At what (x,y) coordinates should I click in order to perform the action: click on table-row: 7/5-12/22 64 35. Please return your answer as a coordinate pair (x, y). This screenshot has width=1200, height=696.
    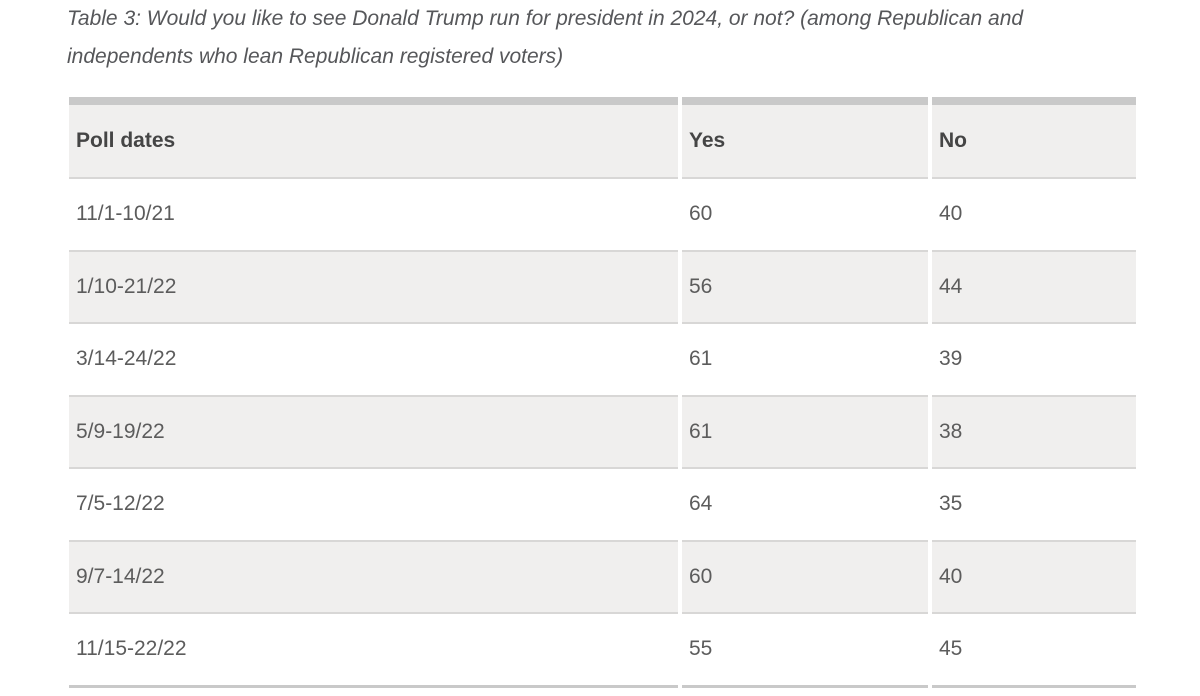
    Looking at the image, I should click on (602, 503).